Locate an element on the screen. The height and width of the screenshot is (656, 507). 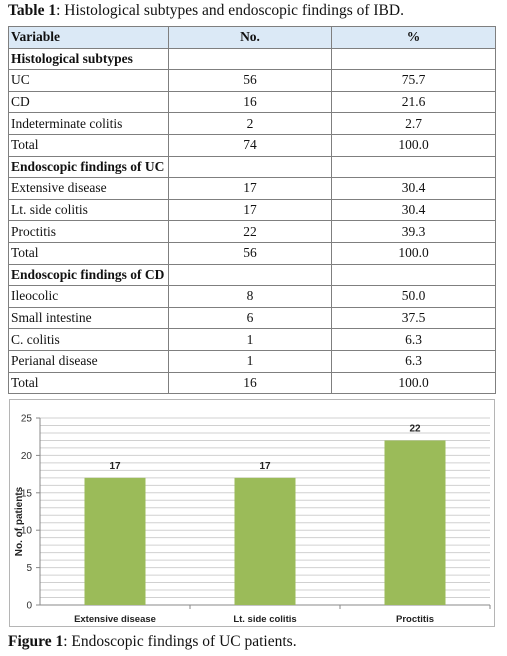
section-row: Endoscopic findings of CD is located at coordinates (252, 275).